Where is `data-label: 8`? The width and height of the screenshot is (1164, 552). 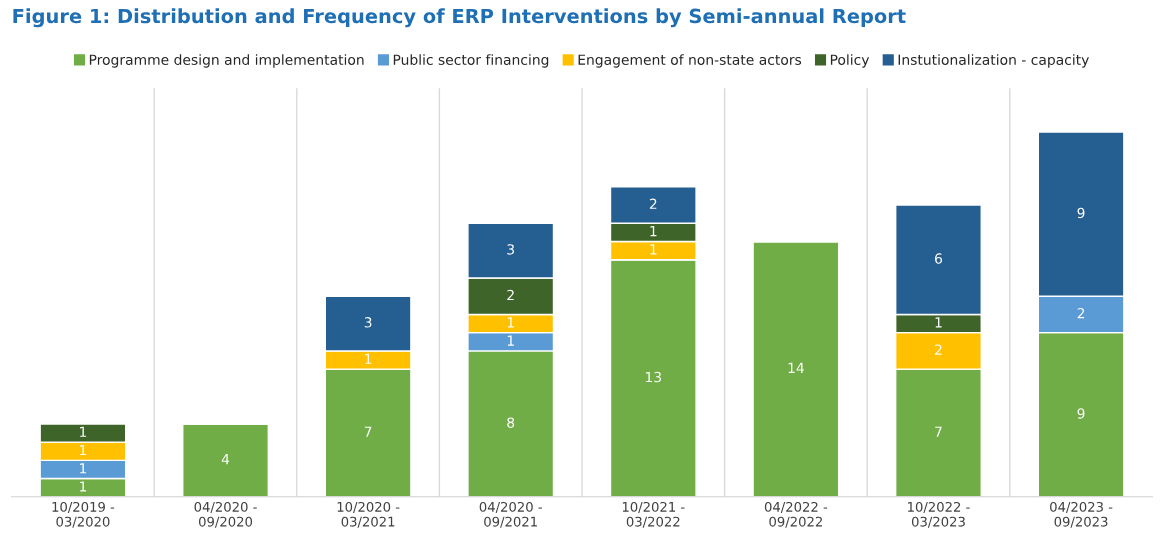 data-label: 8 is located at coordinates (511, 422).